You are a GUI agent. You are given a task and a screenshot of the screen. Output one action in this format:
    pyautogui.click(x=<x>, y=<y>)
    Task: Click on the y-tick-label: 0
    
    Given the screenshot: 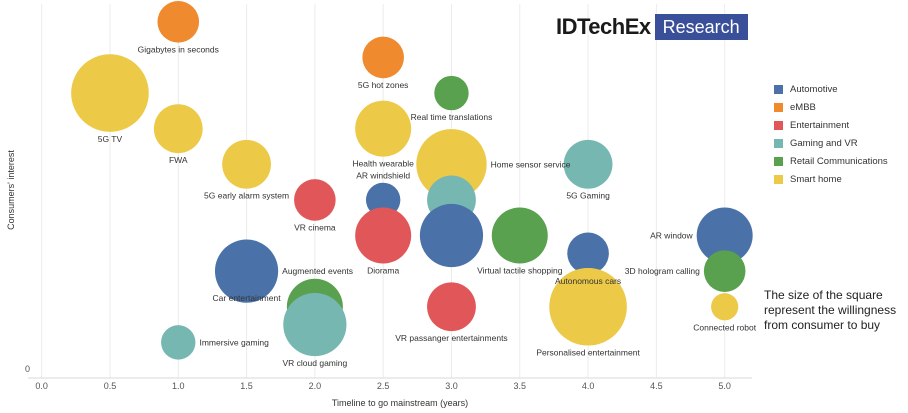 What is the action you would take?
    pyautogui.click(x=27, y=369)
    